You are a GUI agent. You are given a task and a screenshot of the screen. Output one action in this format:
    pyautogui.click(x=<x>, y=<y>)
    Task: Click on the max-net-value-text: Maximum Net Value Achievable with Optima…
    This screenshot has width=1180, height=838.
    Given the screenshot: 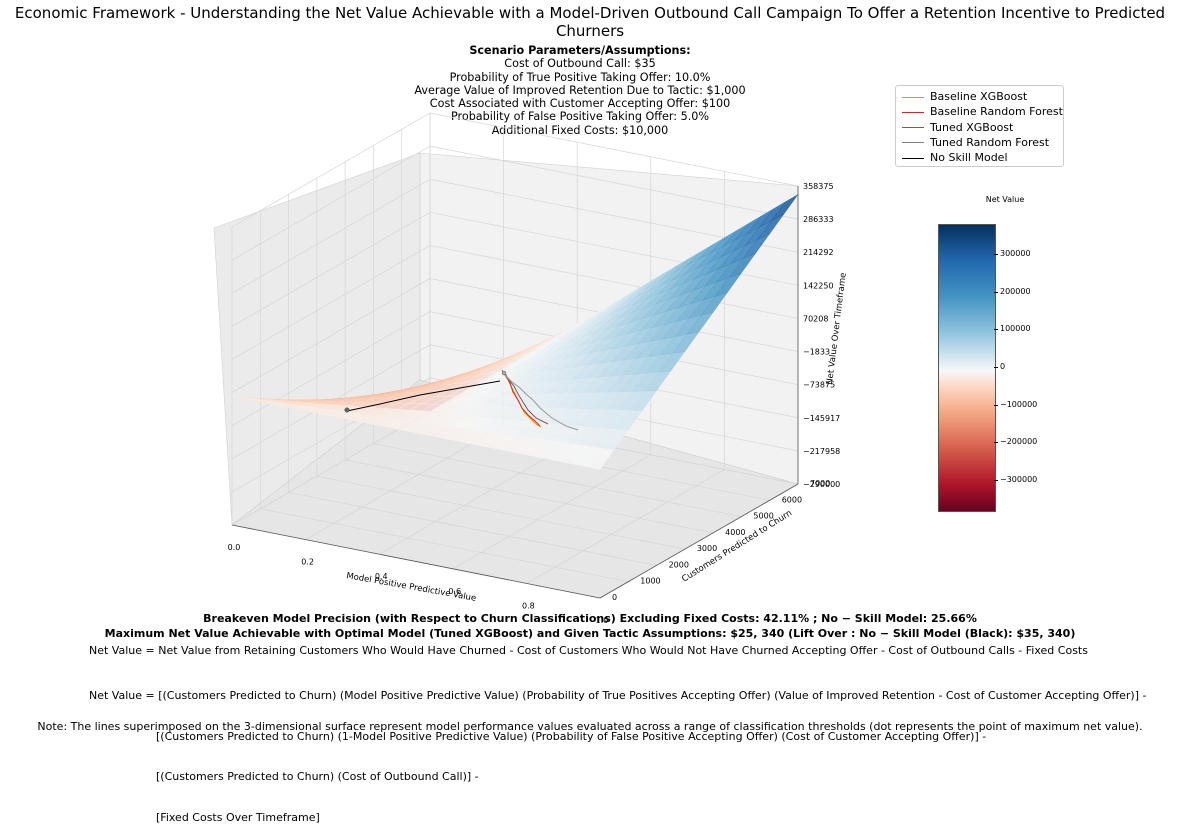 What is the action you would take?
    pyautogui.click(x=590, y=633)
    